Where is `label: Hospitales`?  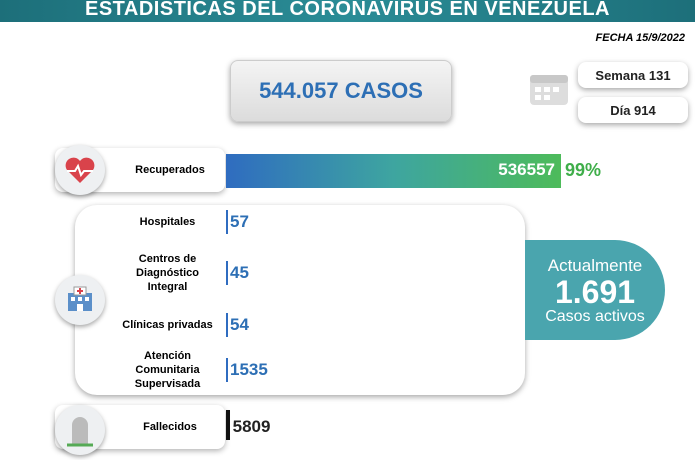
label: Hospitales is located at coordinates (167, 222).